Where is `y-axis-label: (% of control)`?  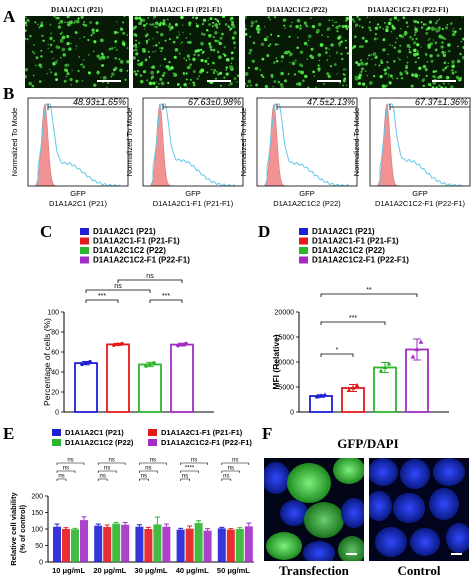 y-axis-label: (% of control) is located at coordinates (22, 528).